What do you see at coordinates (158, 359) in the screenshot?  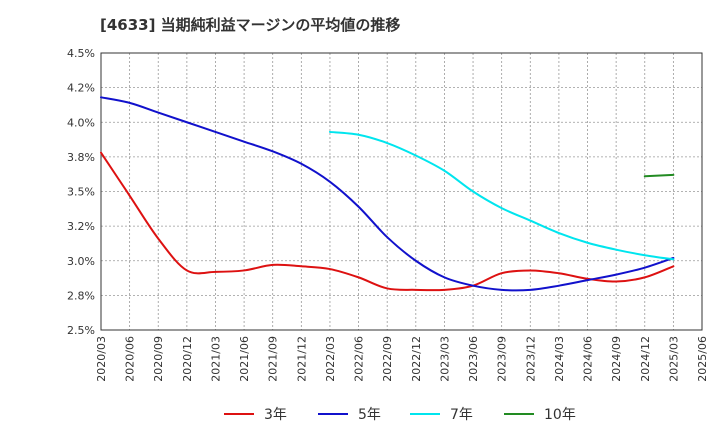 I see `x-tick-label: 2020/09` at bounding box center [158, 359].